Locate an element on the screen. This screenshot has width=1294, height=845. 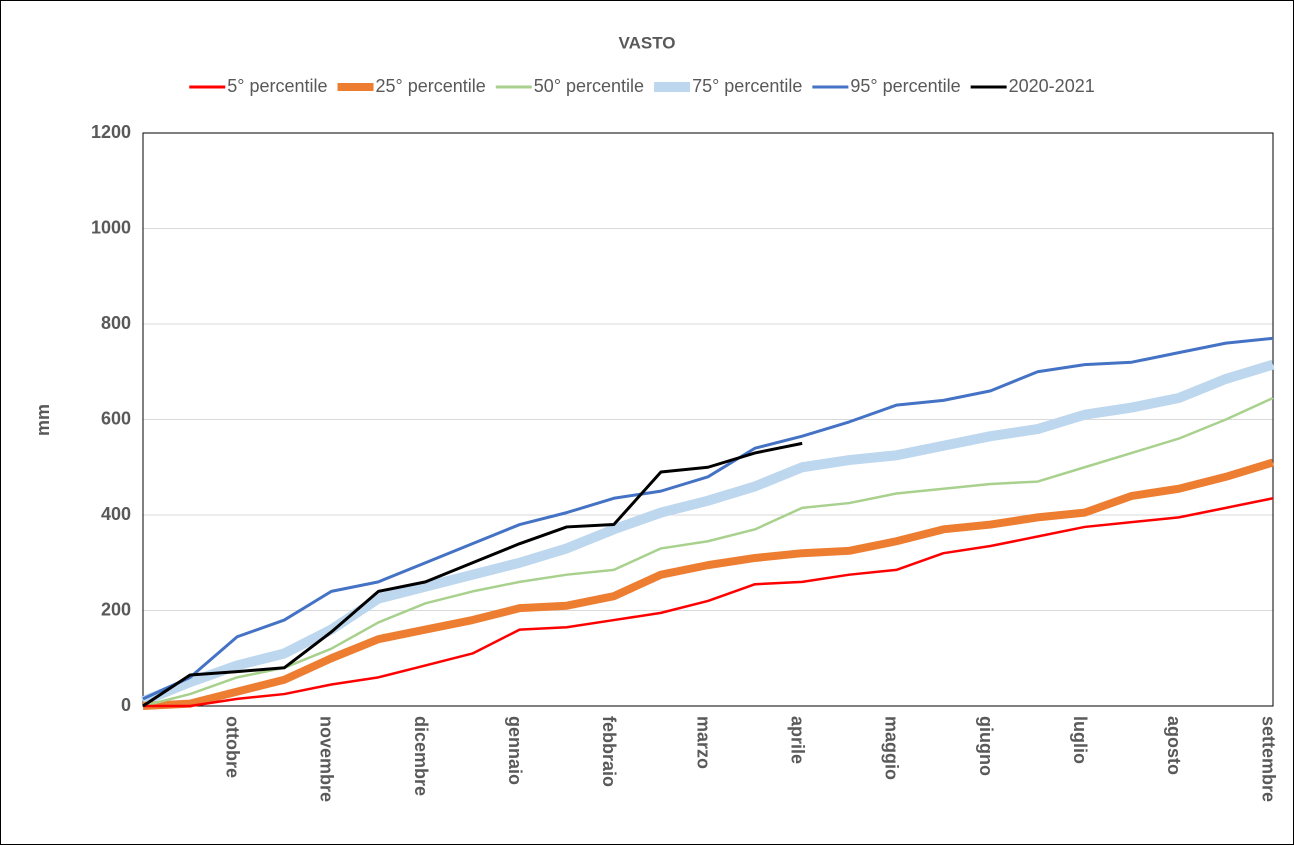
x-tick-label: agosto is located at coordinates (1174, 745).